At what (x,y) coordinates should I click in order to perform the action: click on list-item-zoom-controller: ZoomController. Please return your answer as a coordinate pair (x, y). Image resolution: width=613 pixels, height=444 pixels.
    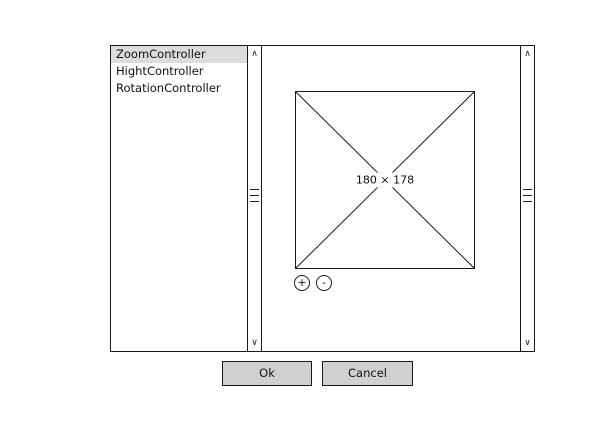
    Looking at the image, I should click on (179, 54).